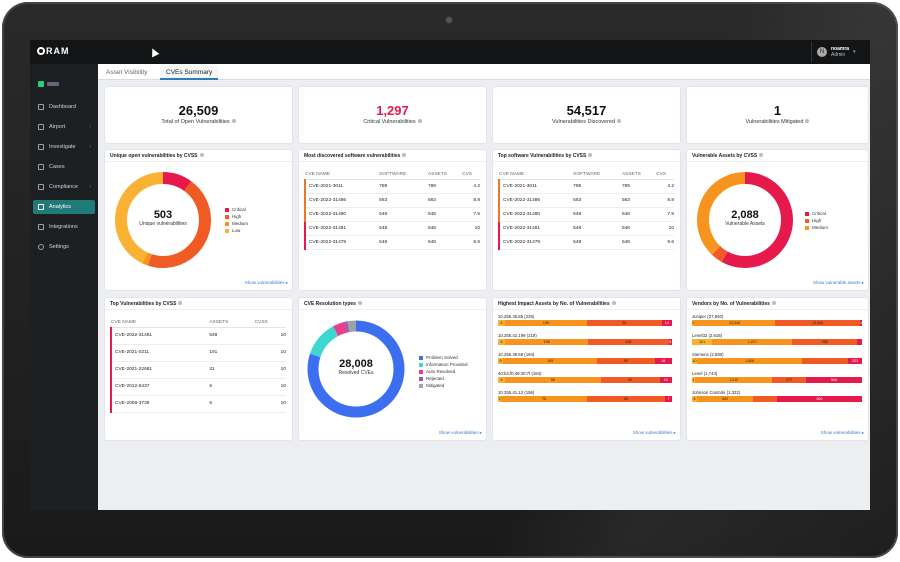 The image size is (900, 562). I want to click on bar-row: 10.255.39.68 (194) 6 105 60 18, so click(585, 358).